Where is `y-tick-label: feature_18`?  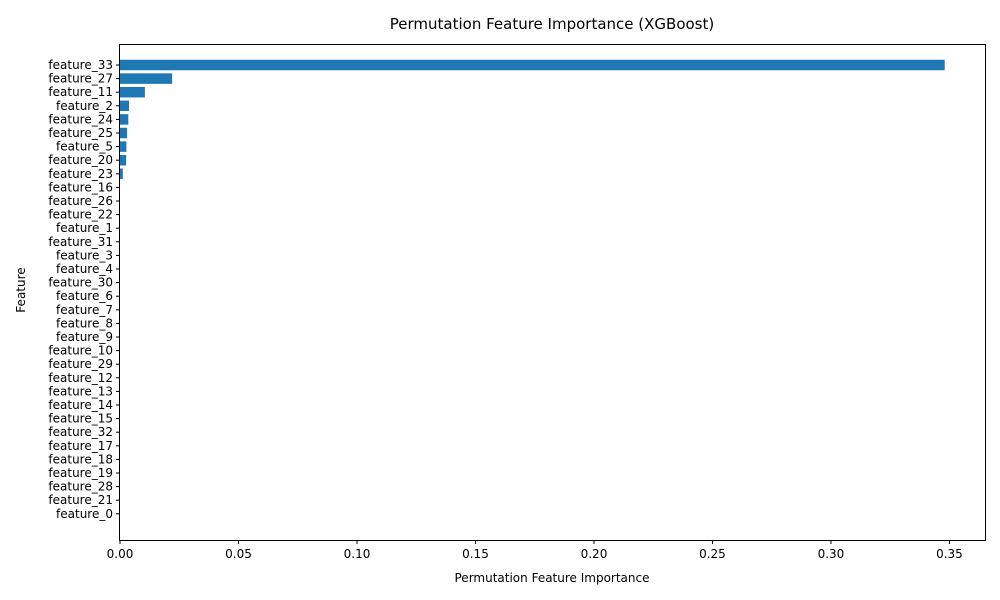 y-tick-label: feature_18 is located at coordinates (80, 459).